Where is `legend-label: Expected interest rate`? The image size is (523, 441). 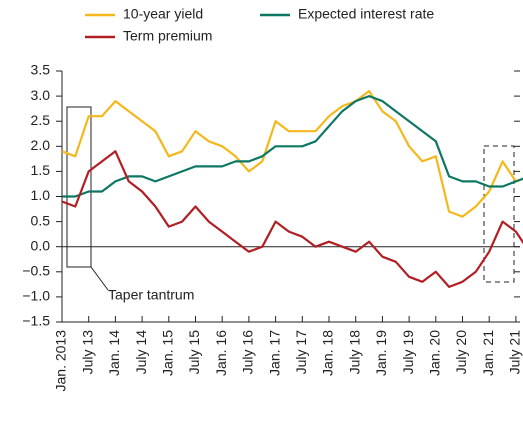
legend-label: Expected interest rate is located at coordinates (366, 14).